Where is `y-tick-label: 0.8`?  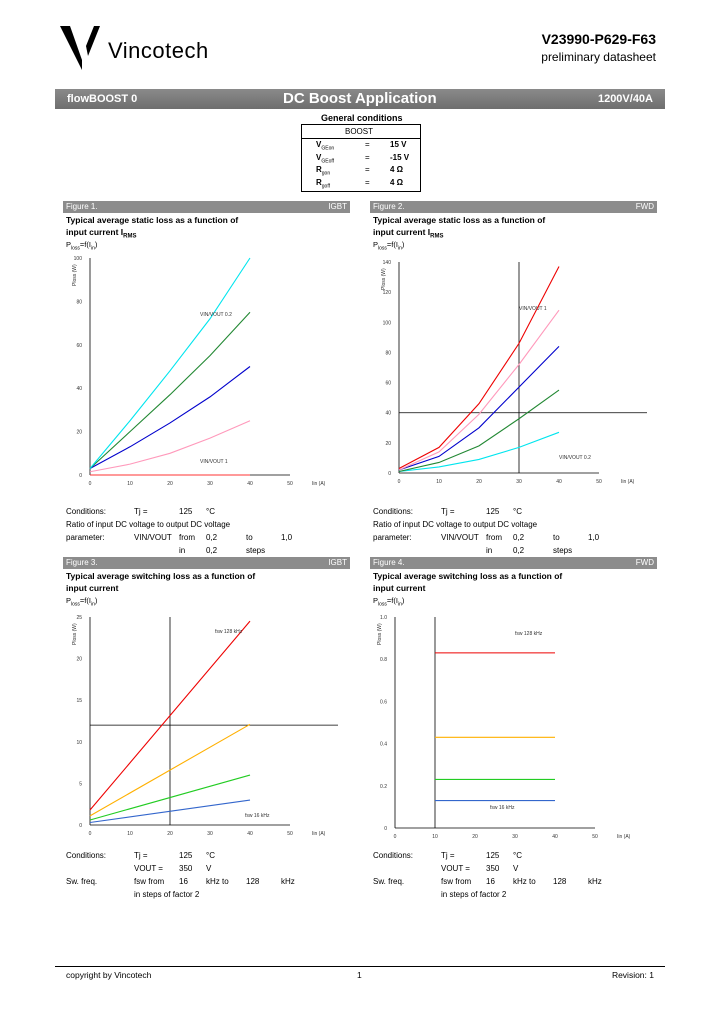
y-tick-label: 0.8 is located at coordinates (383, 660).